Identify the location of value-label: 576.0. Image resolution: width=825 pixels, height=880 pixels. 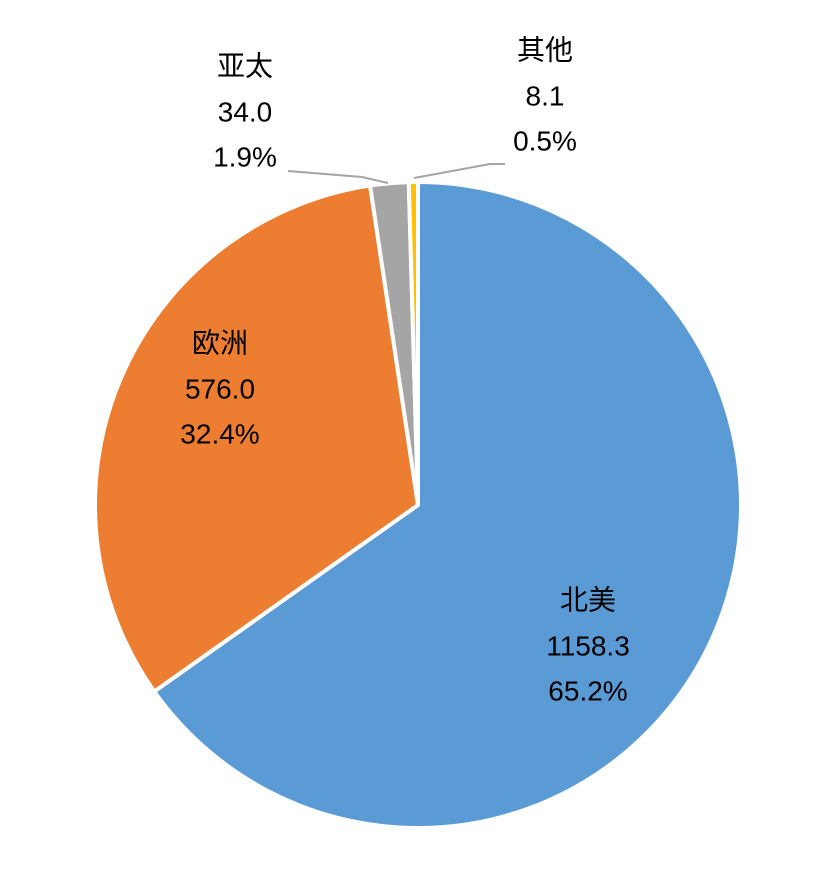
(220, 388).